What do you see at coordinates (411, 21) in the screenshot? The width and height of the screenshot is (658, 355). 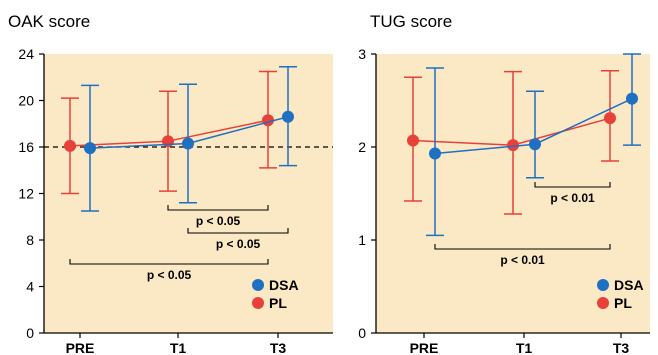 I see `panel2-chart-title: TUG score` at bounding box center [411, 21].